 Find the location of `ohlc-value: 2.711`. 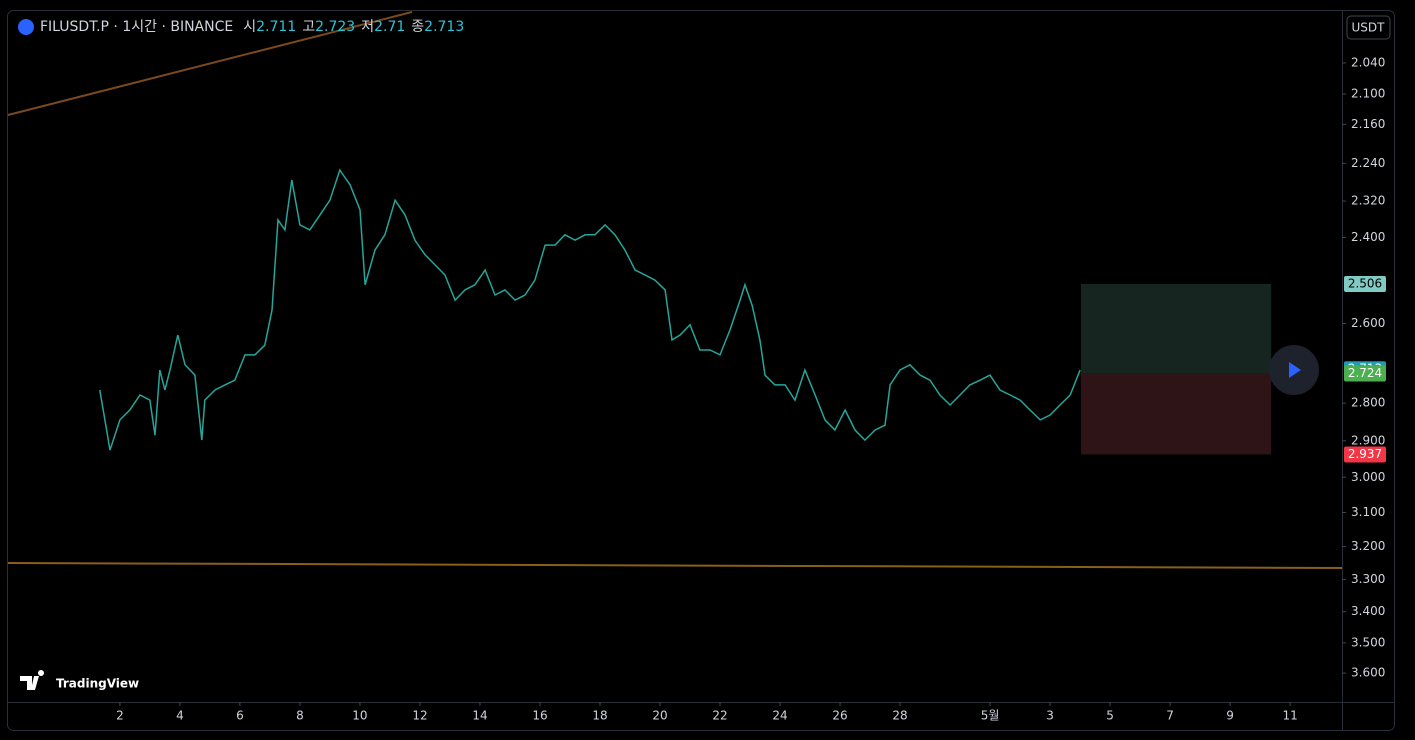

ohlc-value: 2.711 is located at coordinates (276, 27).